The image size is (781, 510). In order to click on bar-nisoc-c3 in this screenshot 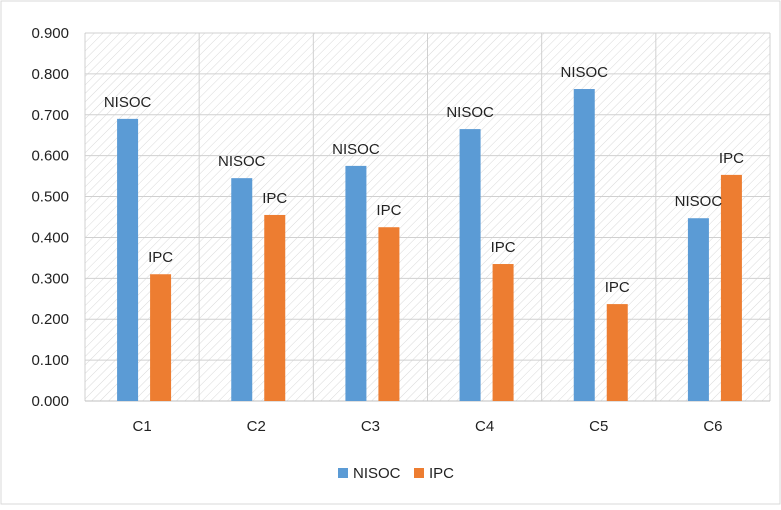, I will do `click(356, 283)`.